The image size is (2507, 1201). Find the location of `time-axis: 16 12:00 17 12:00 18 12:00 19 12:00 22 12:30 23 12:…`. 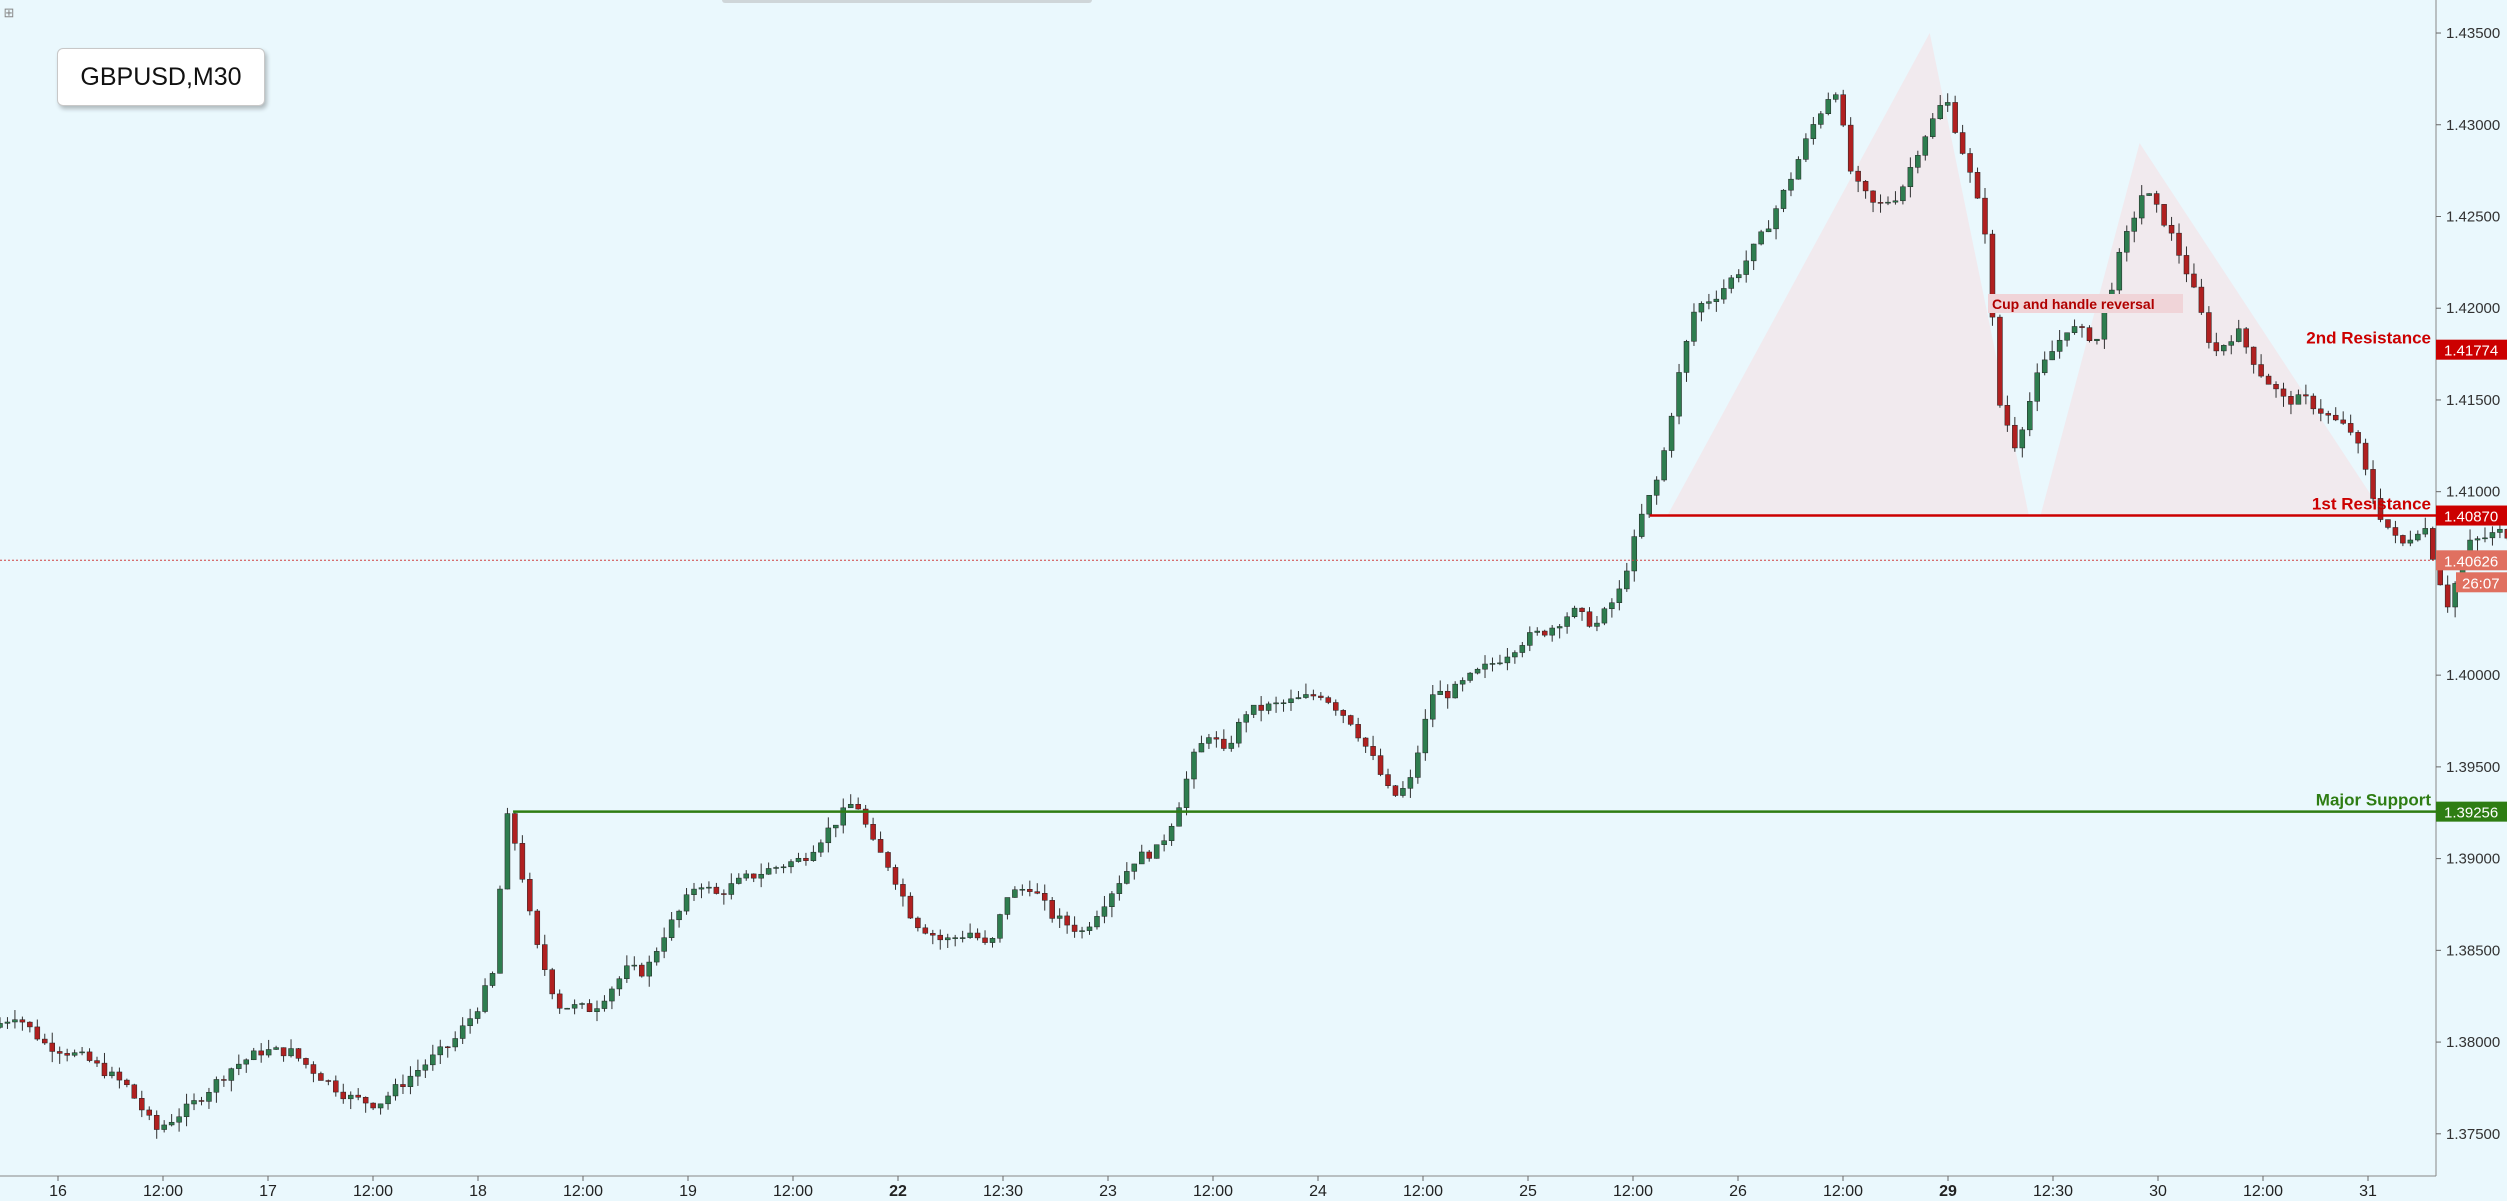

time-axis: 16 12:00 17 12:00 18 12:00 19 12:00 22 12:30 23 12:… is located at coordinates (1213, 1188).